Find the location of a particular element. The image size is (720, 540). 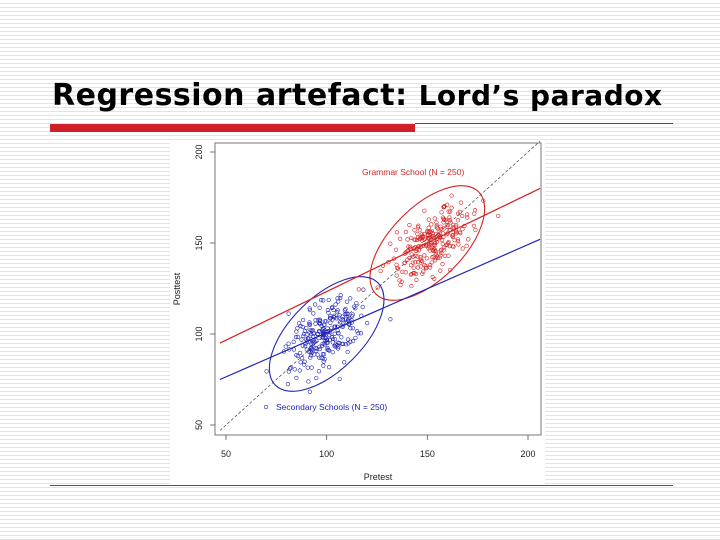

title-accent-bar is located at coordinates (232, 128).